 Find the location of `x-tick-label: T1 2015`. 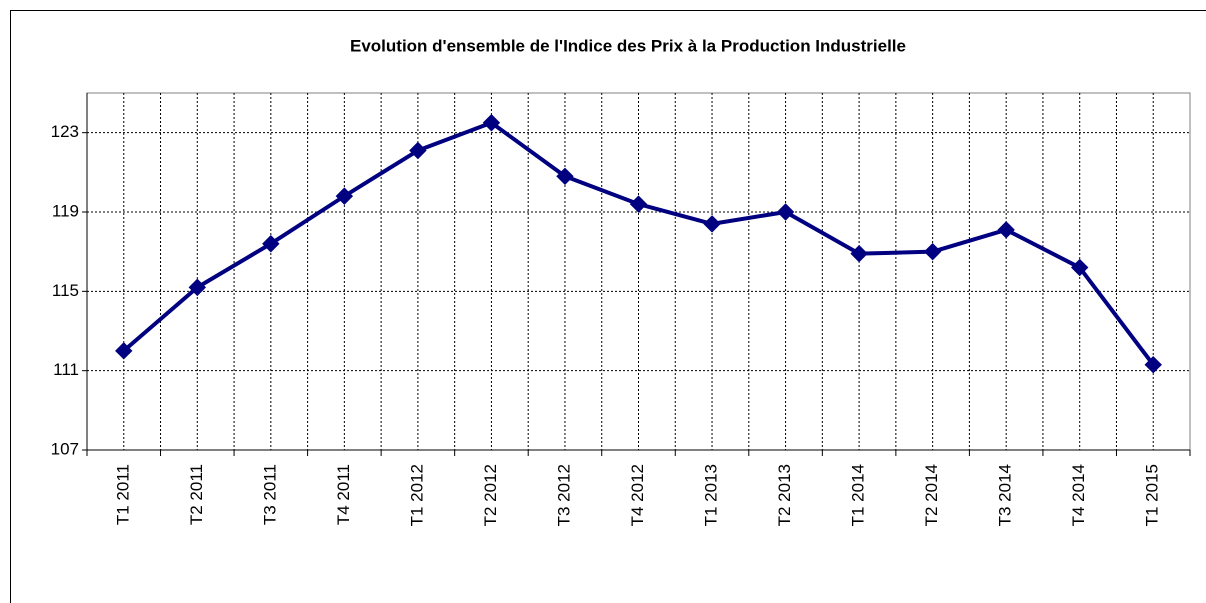

x-tick-label: T1 2015 is located at coordinates (1152, 495).